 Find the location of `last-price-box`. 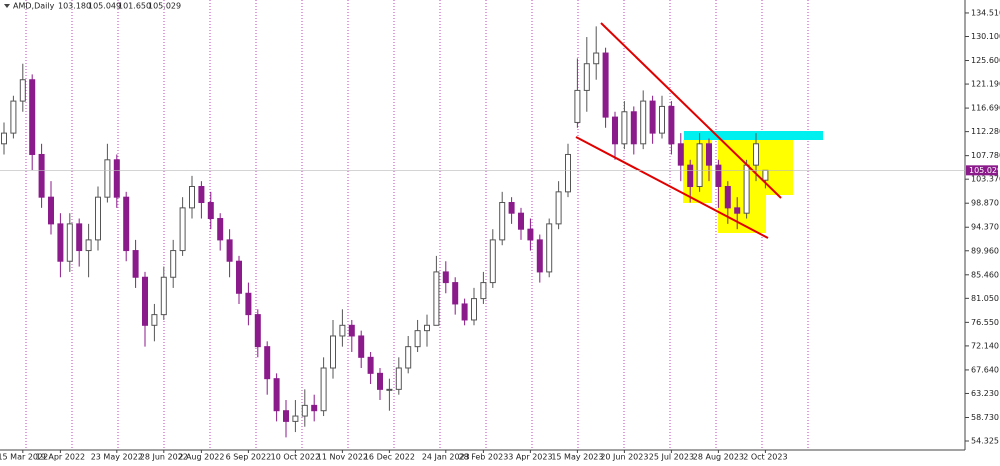

last-price-box is located at coordinates (982, 170).